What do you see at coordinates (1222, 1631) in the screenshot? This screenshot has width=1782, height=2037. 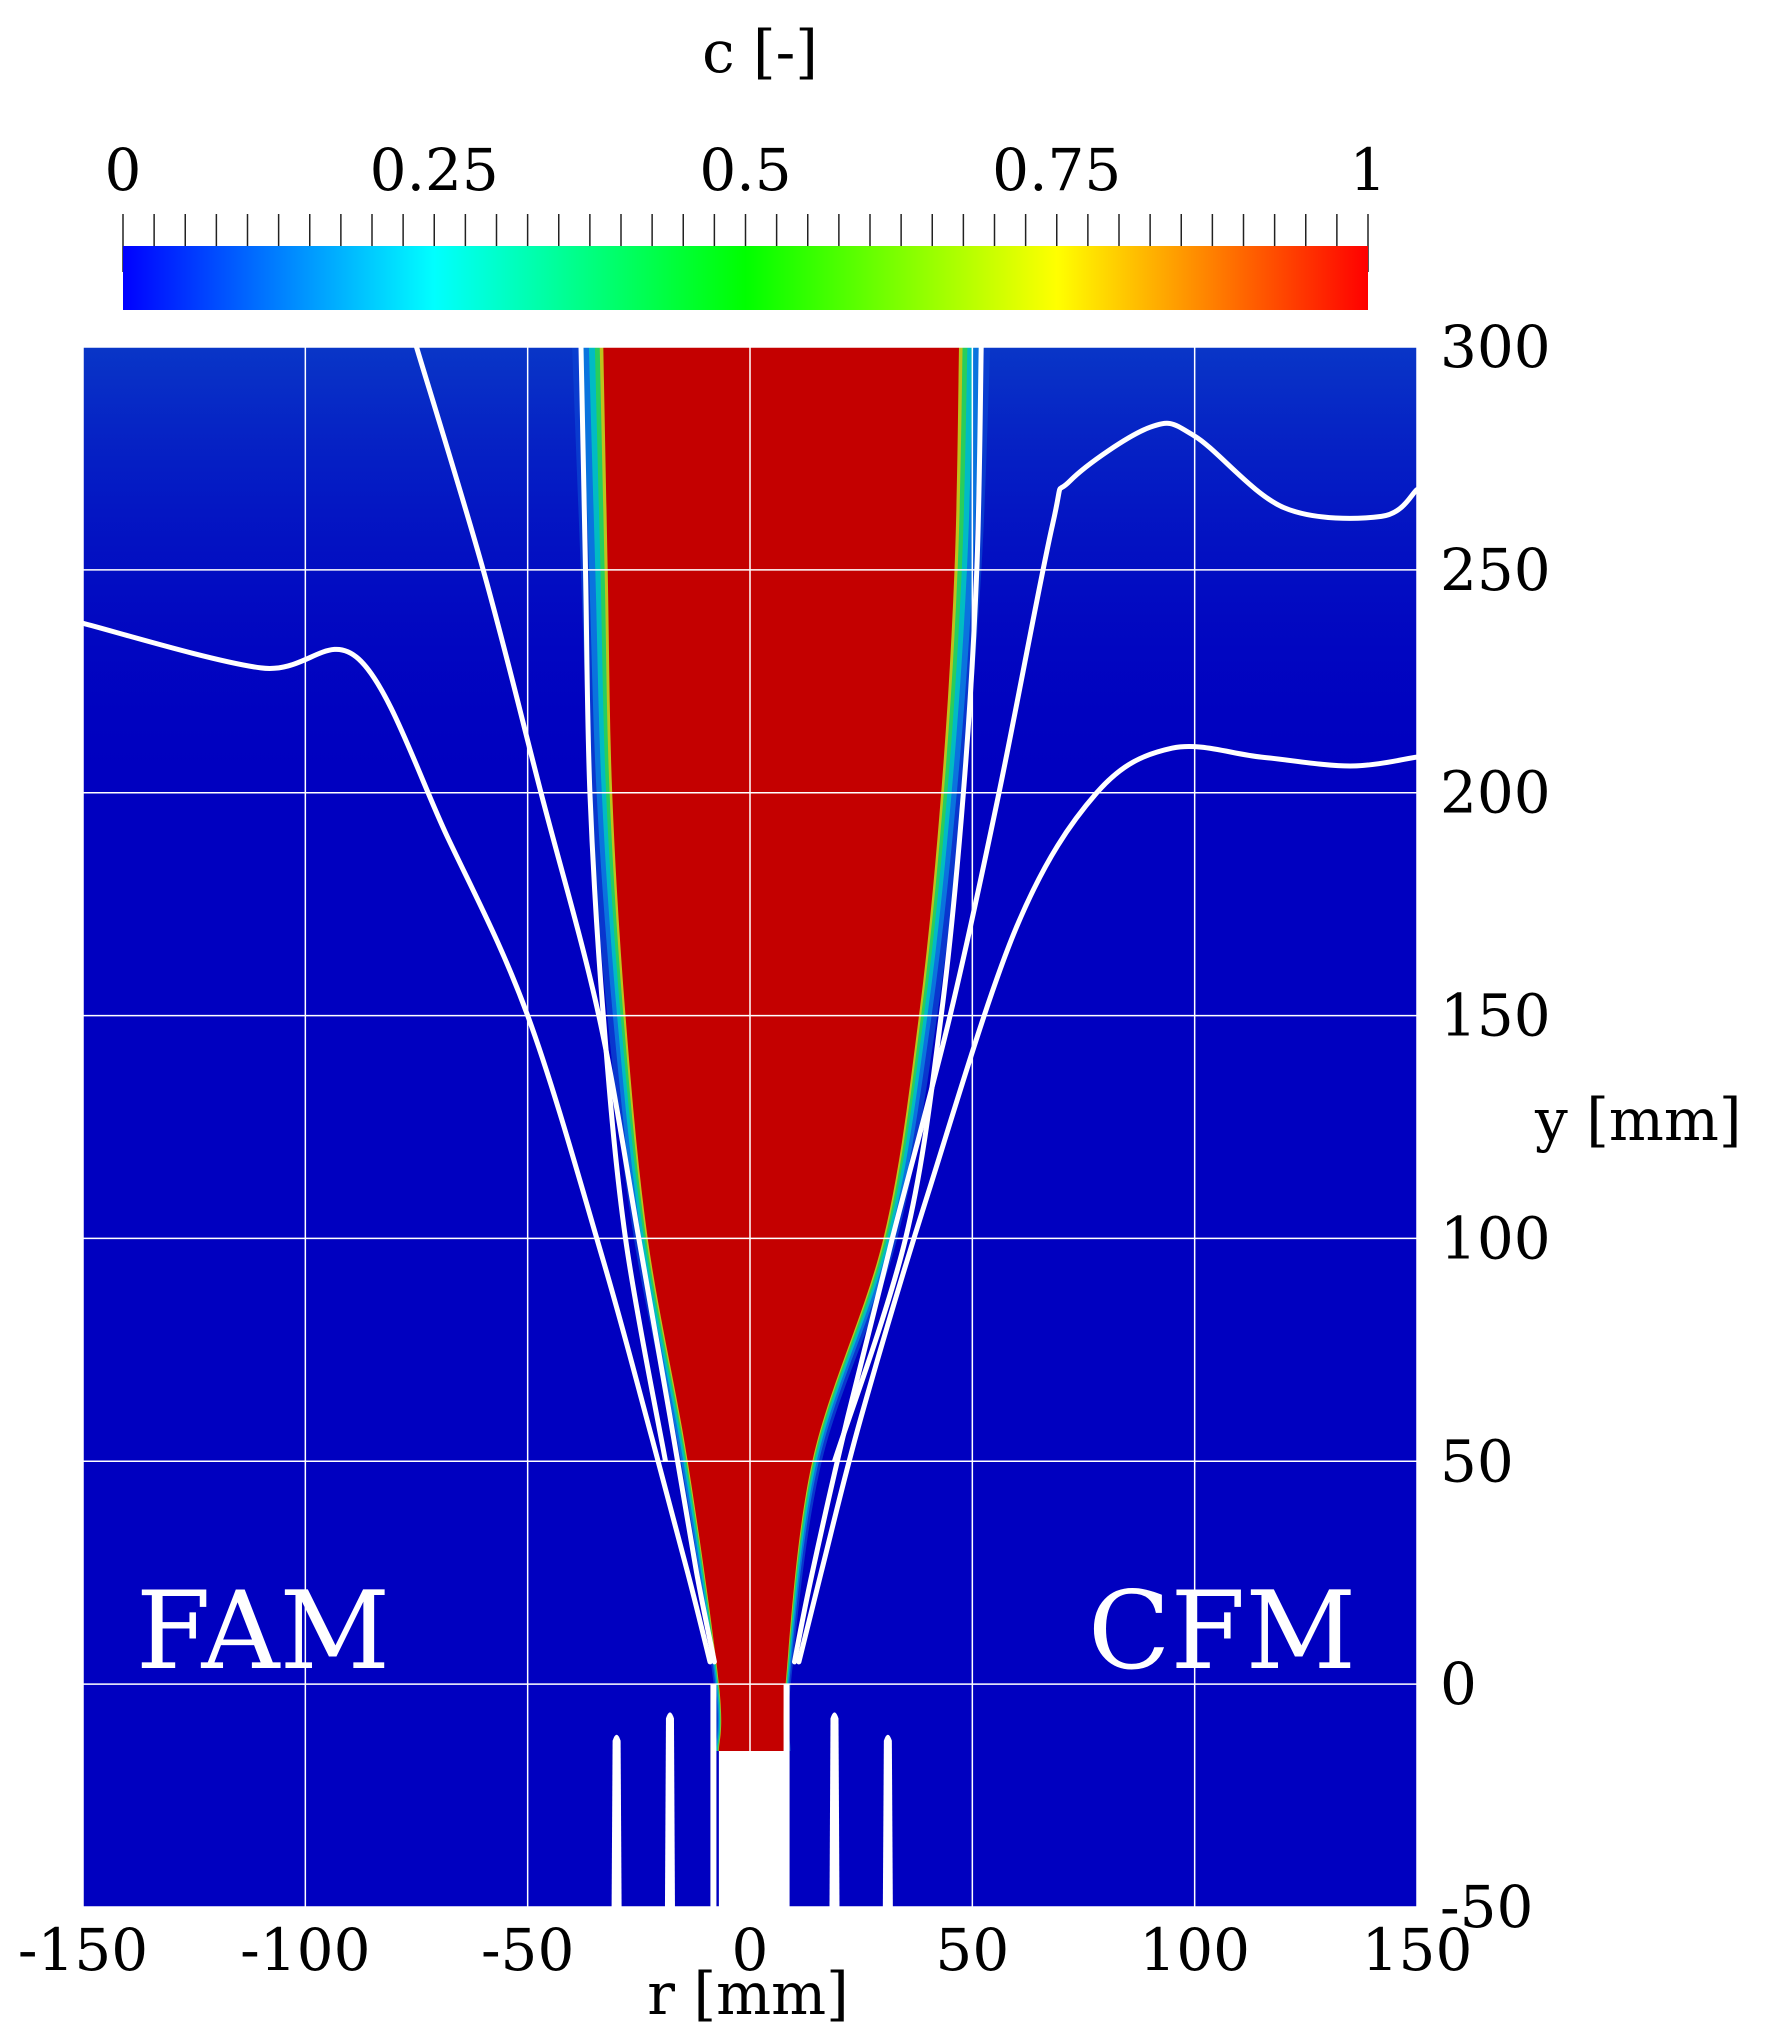 I see `label-cfm: CFM` at bounding box center [1222, 1631].